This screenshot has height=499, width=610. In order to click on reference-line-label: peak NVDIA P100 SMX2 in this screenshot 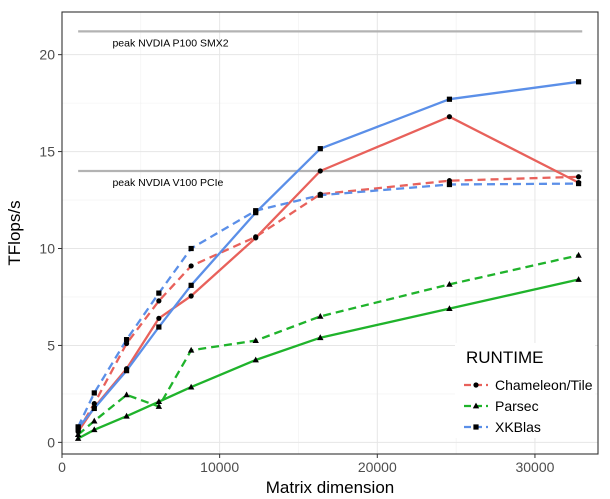, I will do `click(170, 43)`.